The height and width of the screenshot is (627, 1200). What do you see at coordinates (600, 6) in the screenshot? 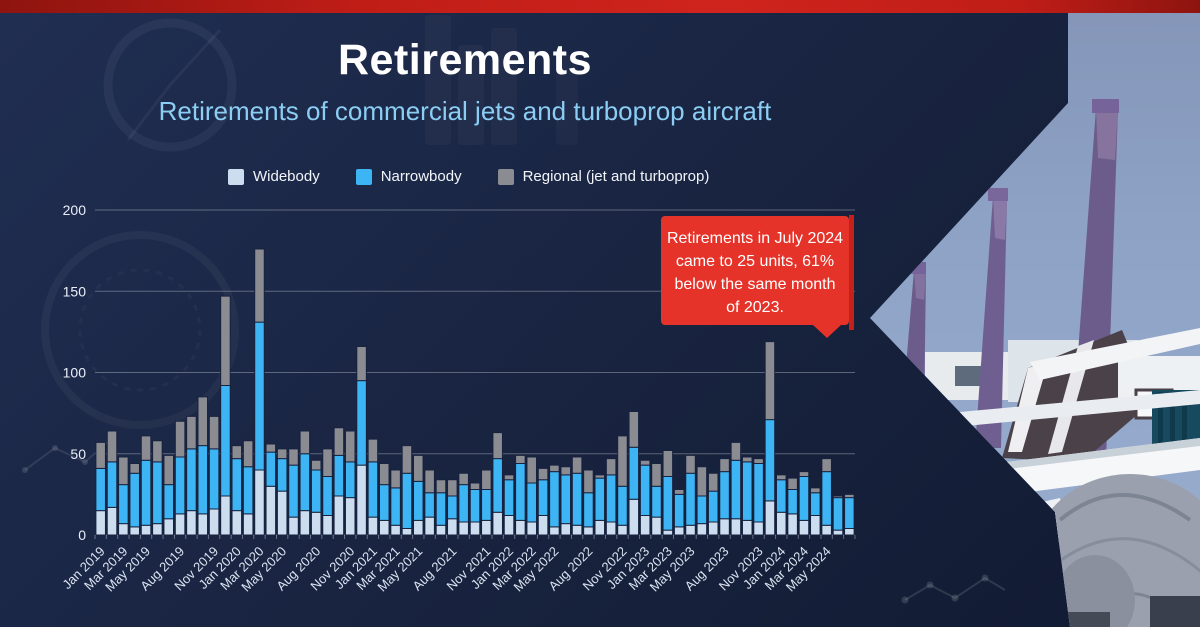
I see `top-red-band` at bounding box center [600, 6].